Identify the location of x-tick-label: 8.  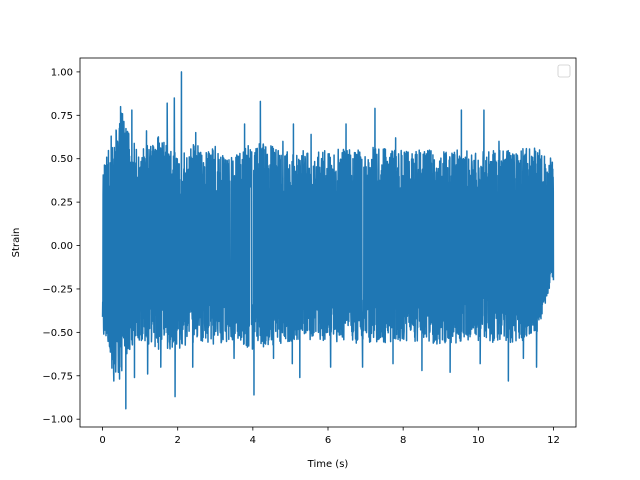
(403, 440).